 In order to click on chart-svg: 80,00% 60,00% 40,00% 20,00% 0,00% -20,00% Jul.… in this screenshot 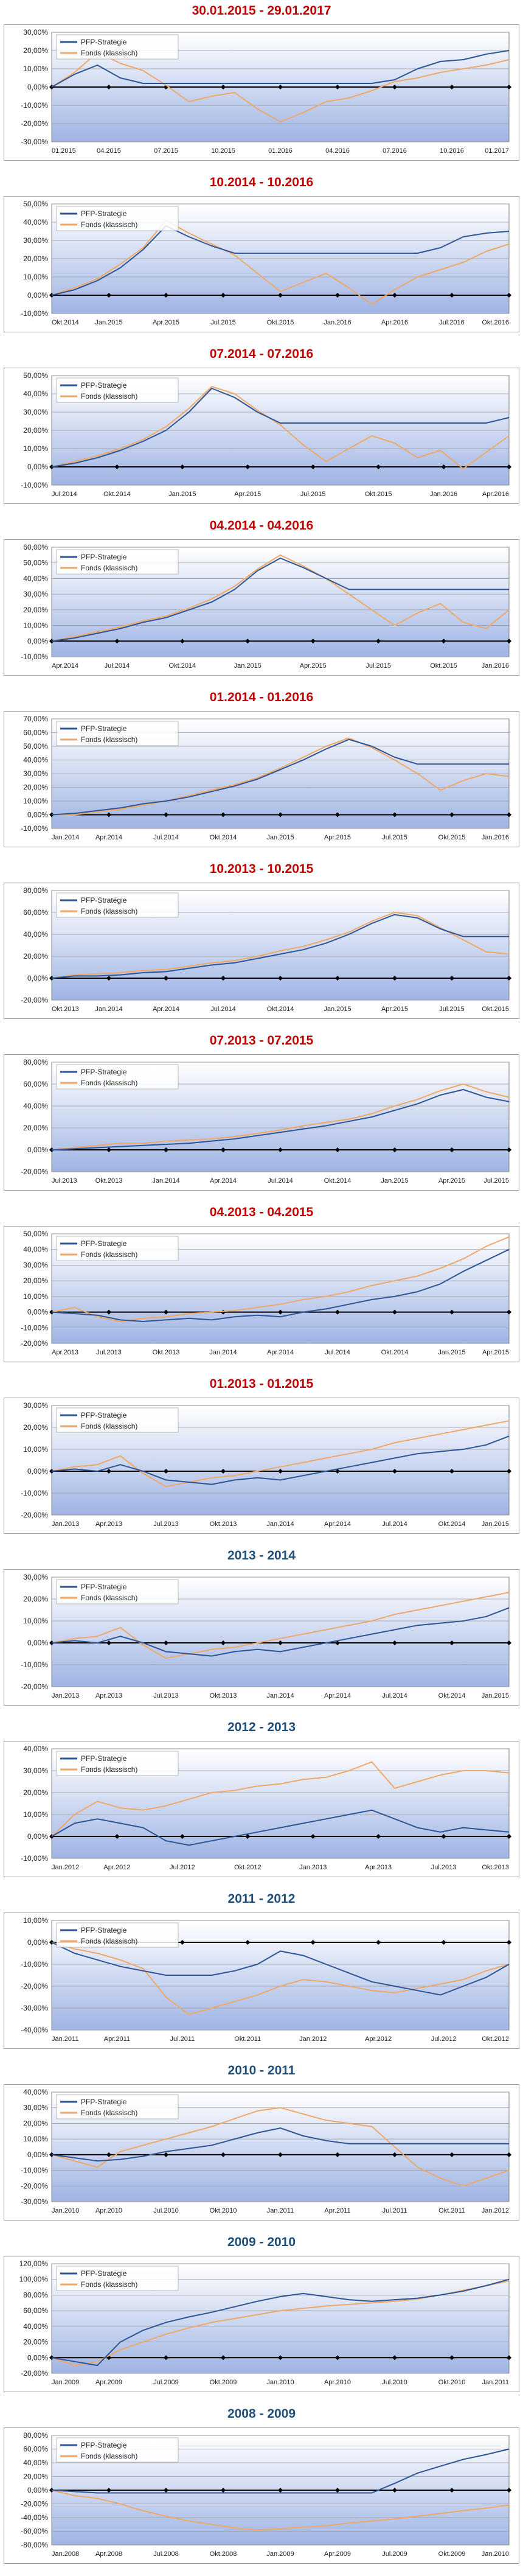, I will do `click(266, 1121)`.